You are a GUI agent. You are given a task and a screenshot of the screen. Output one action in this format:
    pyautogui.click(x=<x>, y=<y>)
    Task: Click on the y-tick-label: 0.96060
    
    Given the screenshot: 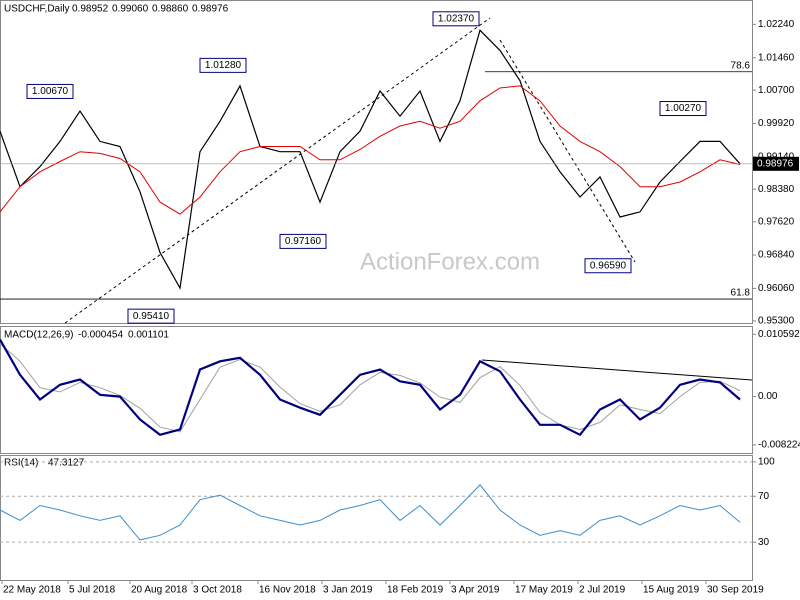 What is the action you would take?
    pyautogui.click(x=776, y=288)
    